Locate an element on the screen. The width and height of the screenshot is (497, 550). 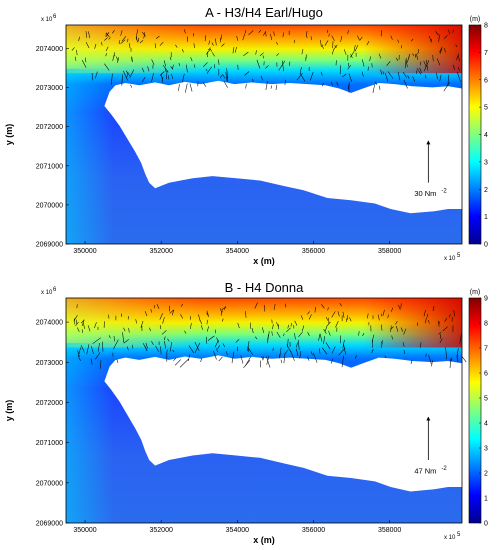
colorbar-tick-label: 0 is located at coordinates (486, 524).